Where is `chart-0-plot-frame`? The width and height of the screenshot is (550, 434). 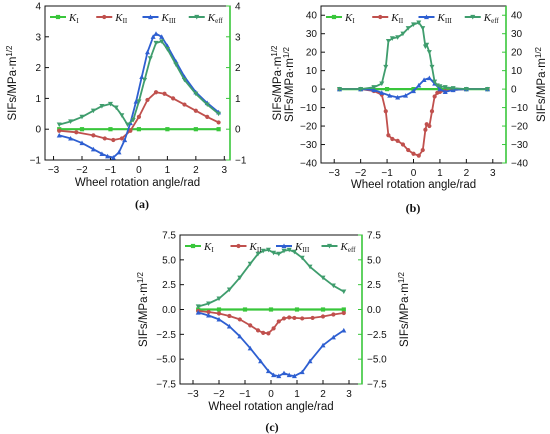 chart-0-plot-frame is located at coordinates (137, 83).